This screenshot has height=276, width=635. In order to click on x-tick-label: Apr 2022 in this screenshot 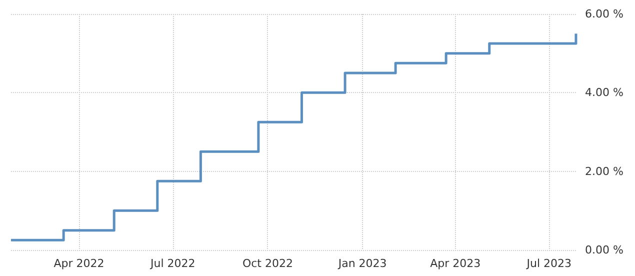, I will do `click(79, 263)`.